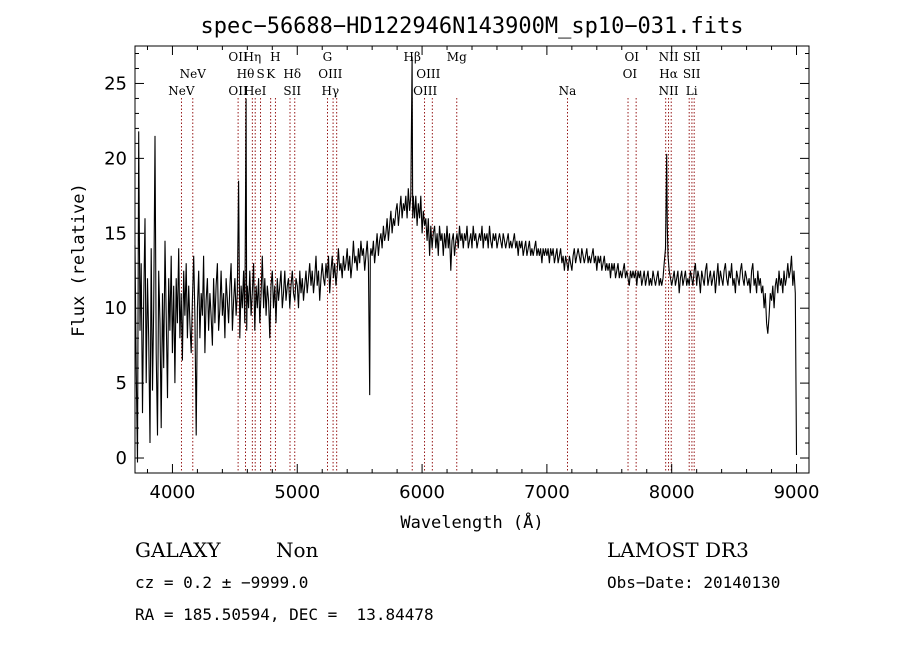 The image size is (900, 649). I want to click on marker-label: H, so click(275, 57).